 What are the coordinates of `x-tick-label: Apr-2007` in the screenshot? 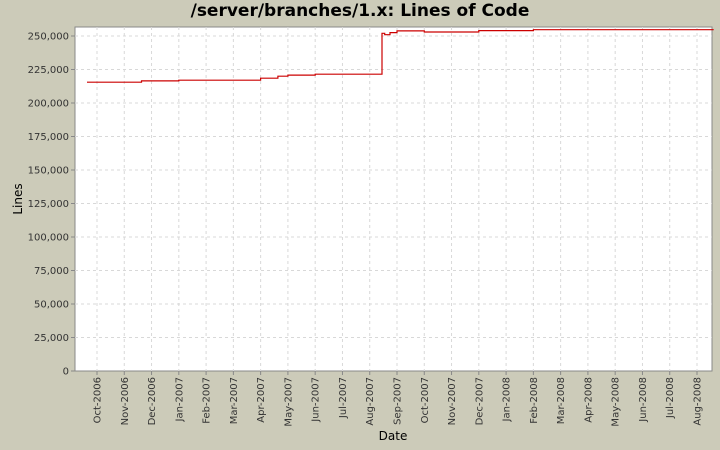 It's located at (261, 400).